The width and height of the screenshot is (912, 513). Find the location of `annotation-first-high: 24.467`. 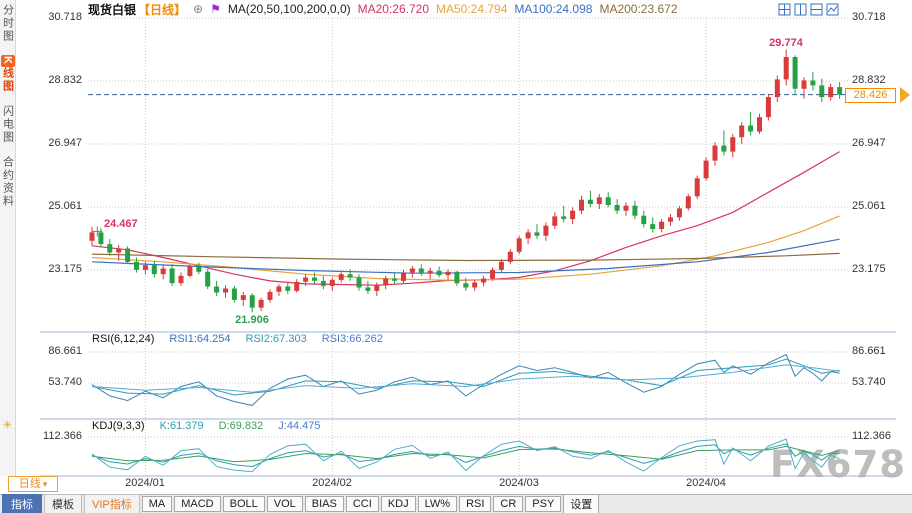

annotation-first-high: 24.467 is located at coordinates (121, 224).